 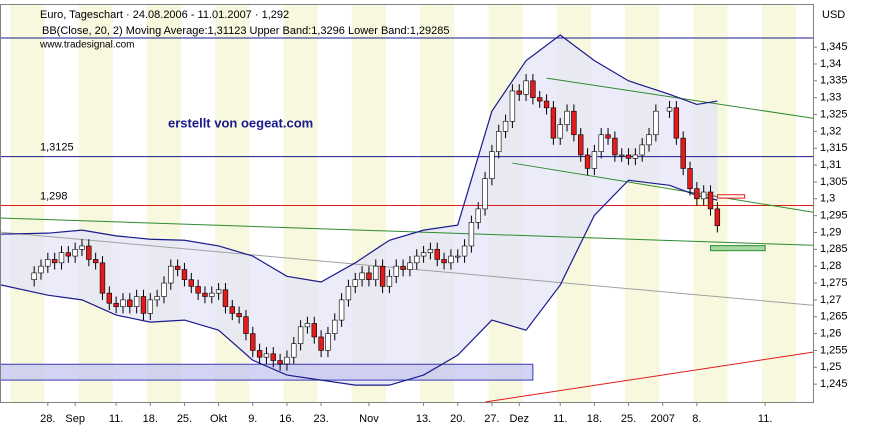 I want to click on x-tick-label: 9., so click(x=252, y=419).